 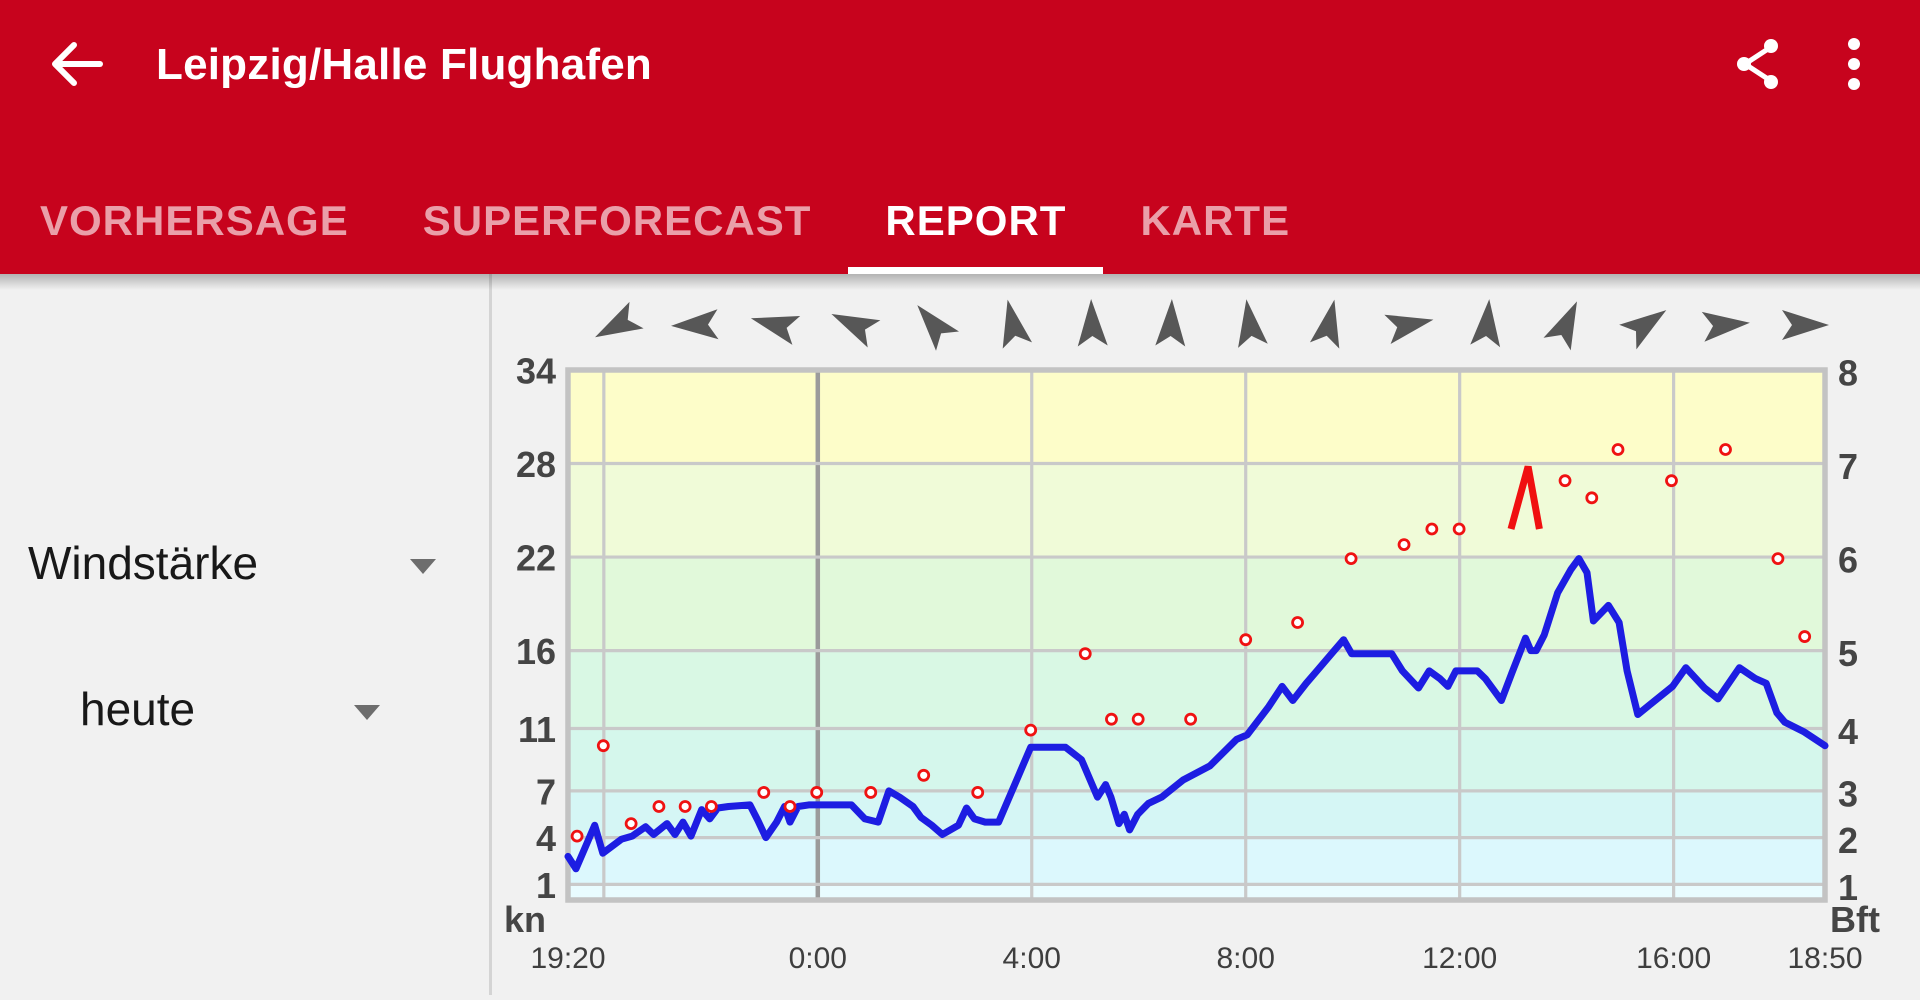 I want to click on page-title: Leipzig/Halle Flughafen, so click(x=404, y=64).